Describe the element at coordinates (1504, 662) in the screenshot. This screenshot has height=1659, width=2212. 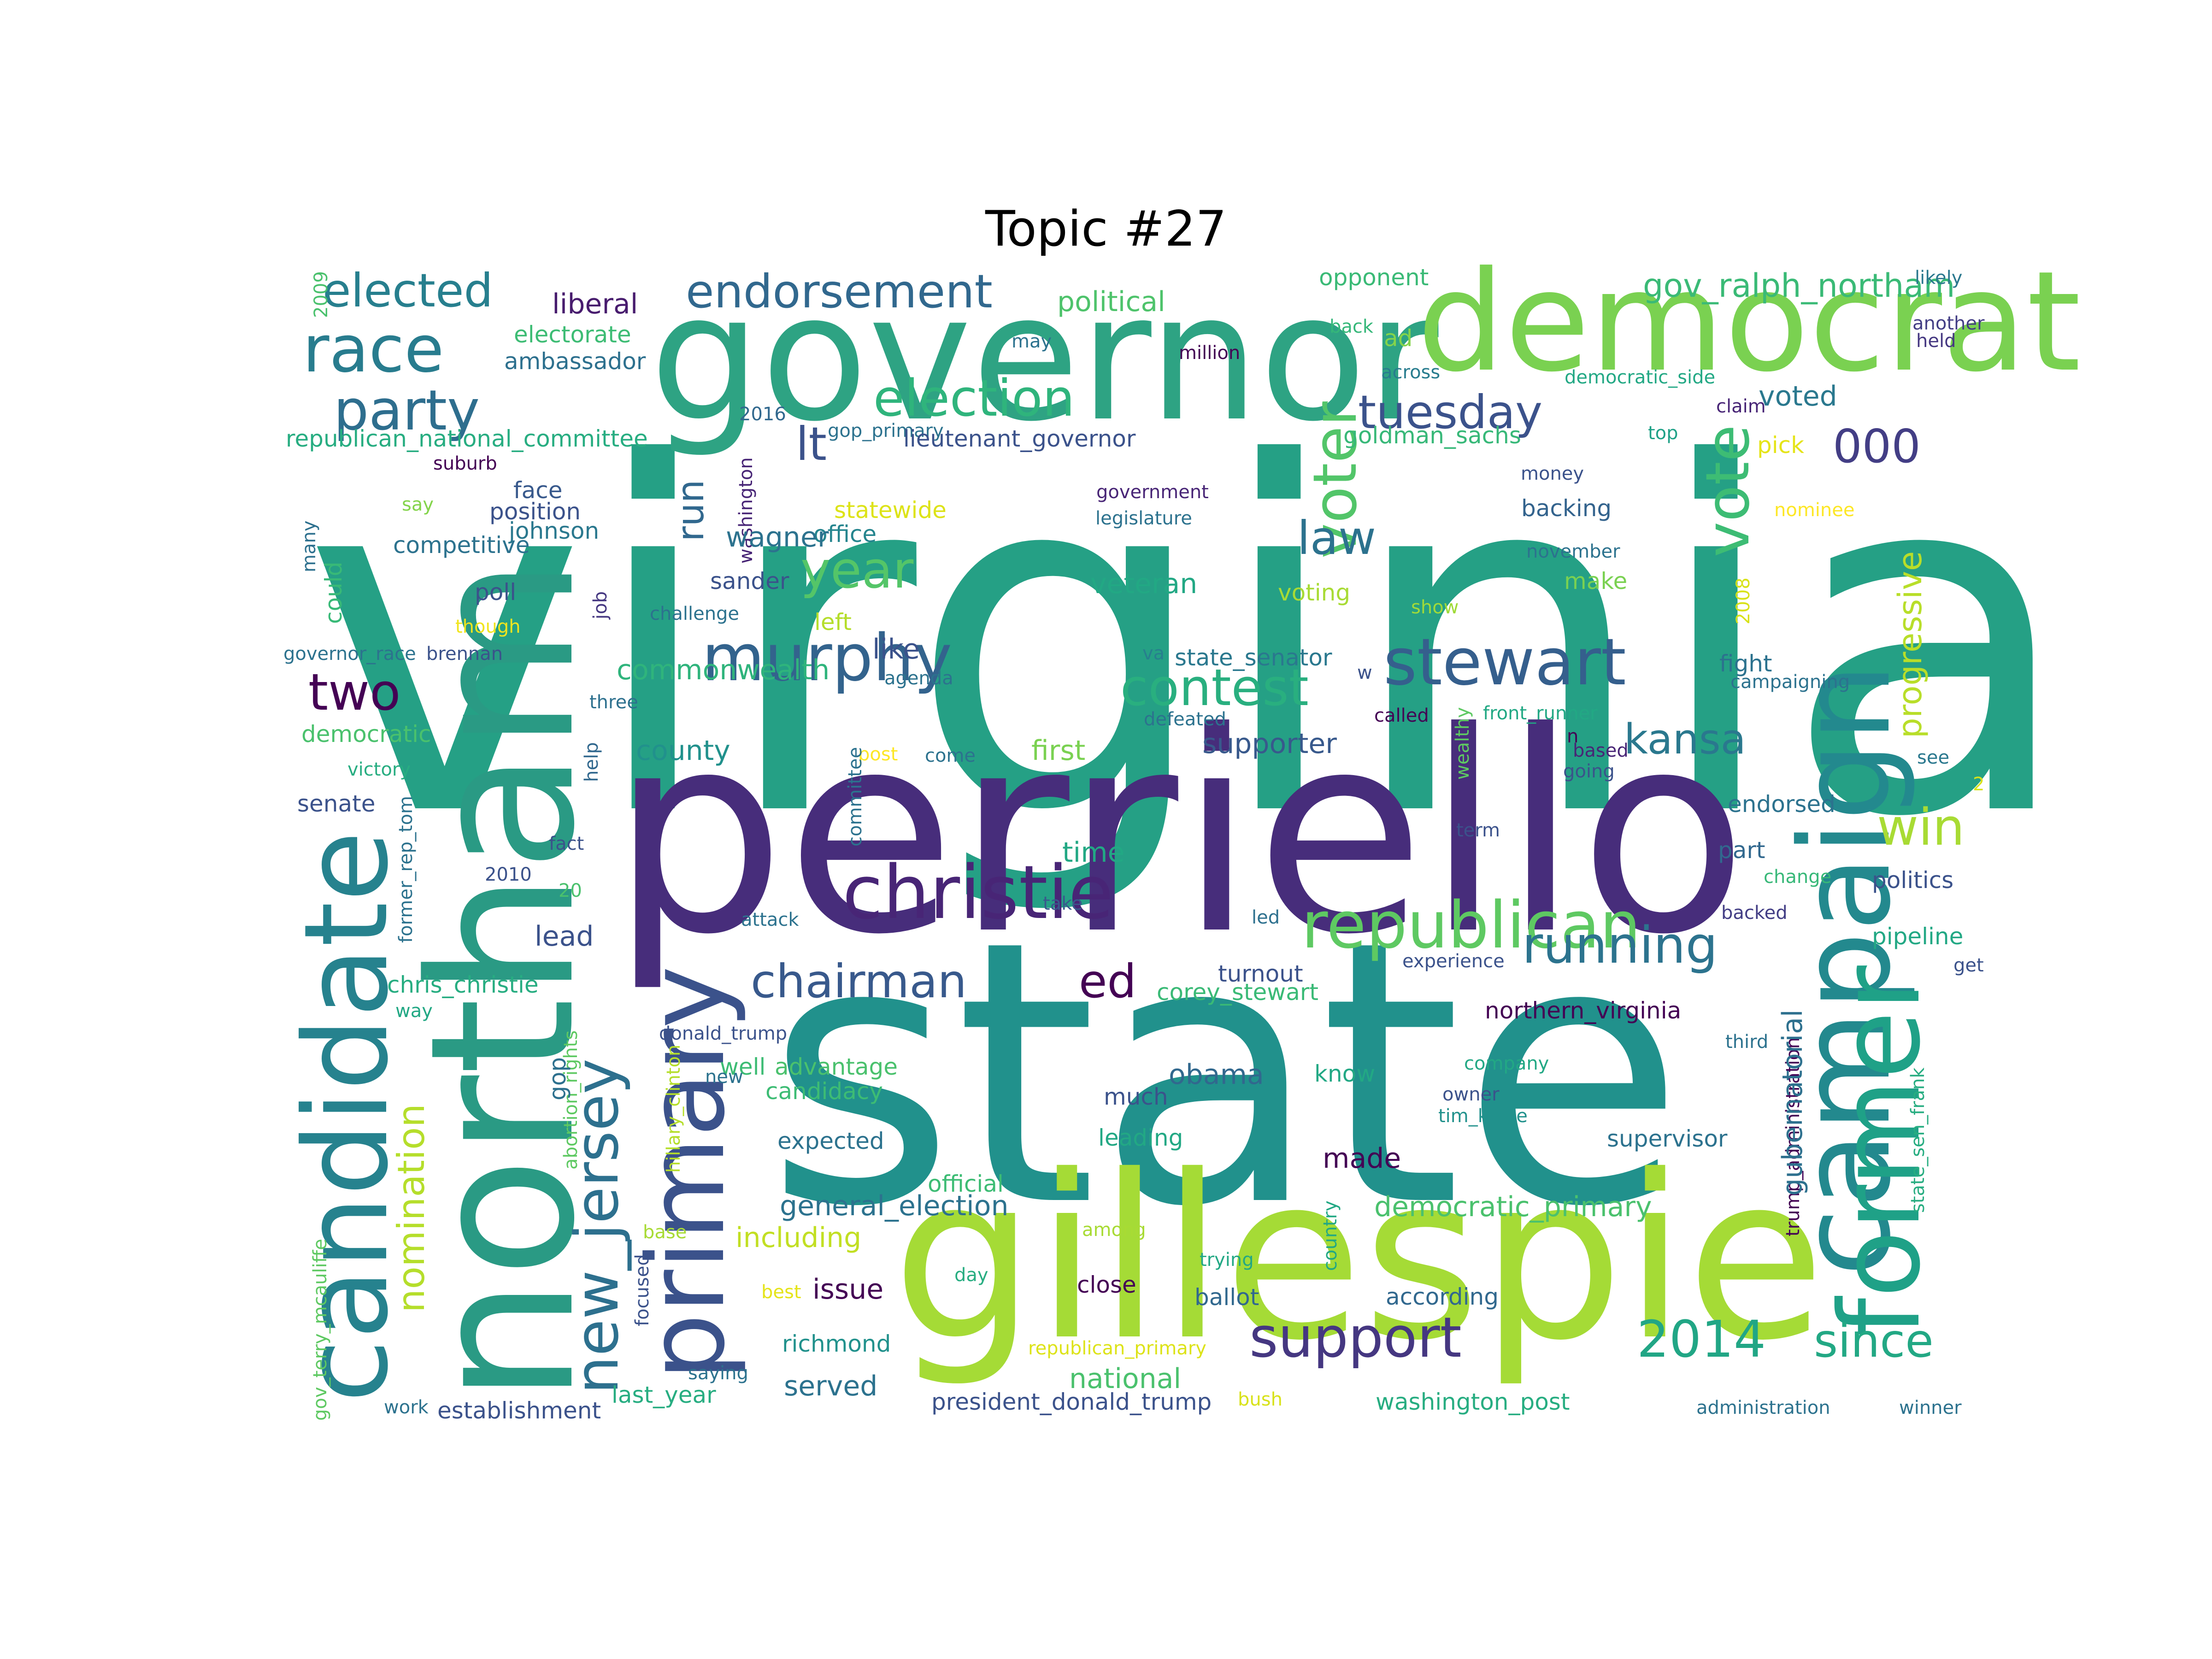
I see `word-stewart: stewart` at that location.